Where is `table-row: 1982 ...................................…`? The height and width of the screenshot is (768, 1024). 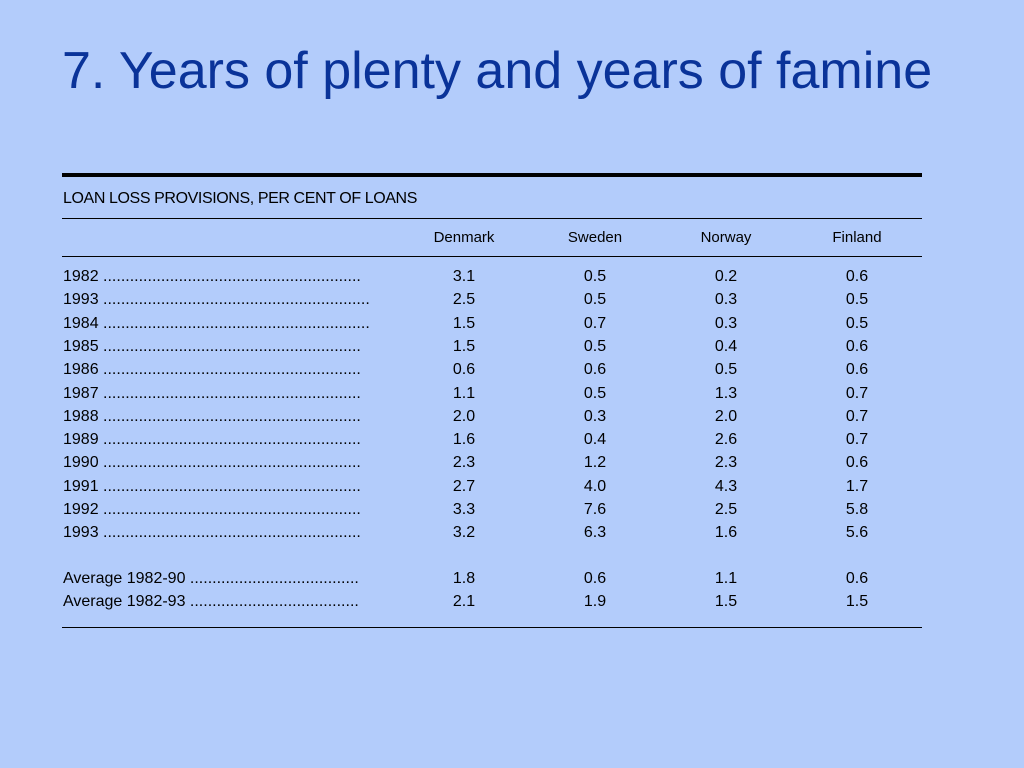 table-row: 1982 ...................................… is located at coordinates (512, 279).